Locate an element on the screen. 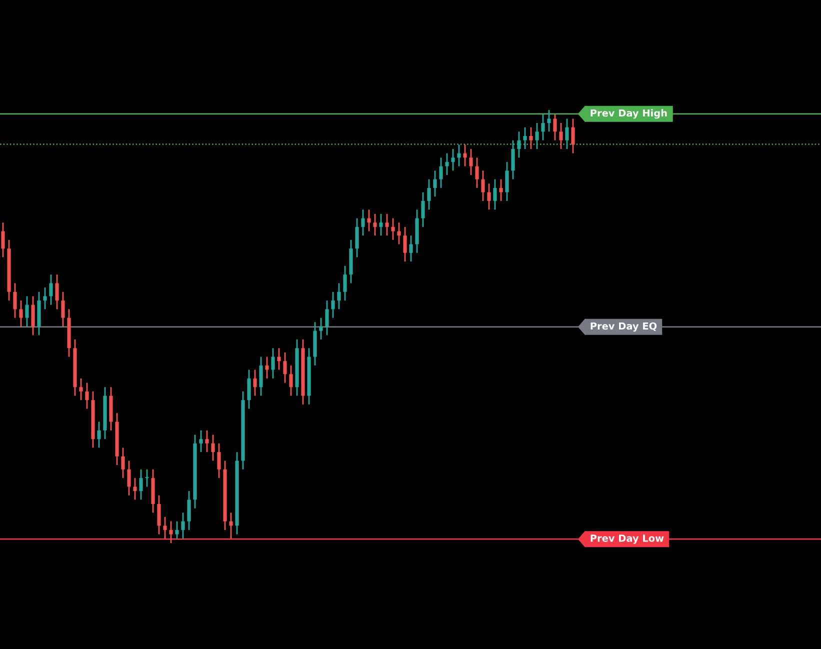 Image resolution: width=821 pixels, height=649 pixels. ref-line-label: Prev Day High is located at coordinates (628, 114).